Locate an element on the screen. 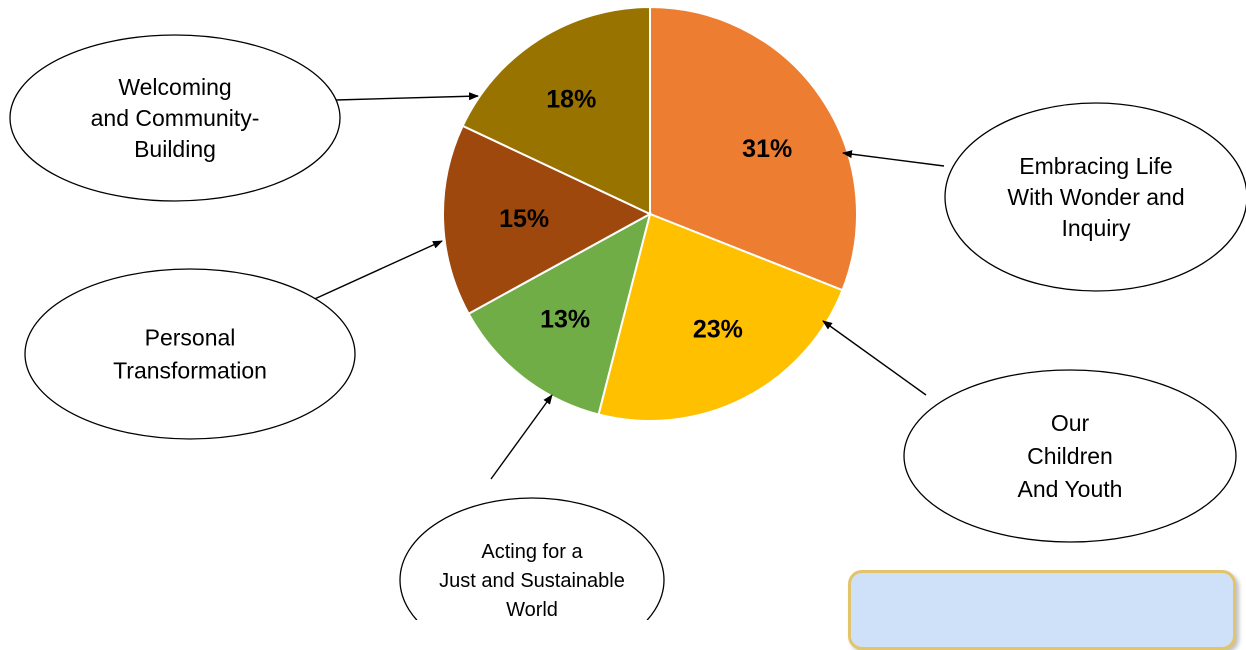  slice-percentage-label: 23% is located at coordinates (718, 330).